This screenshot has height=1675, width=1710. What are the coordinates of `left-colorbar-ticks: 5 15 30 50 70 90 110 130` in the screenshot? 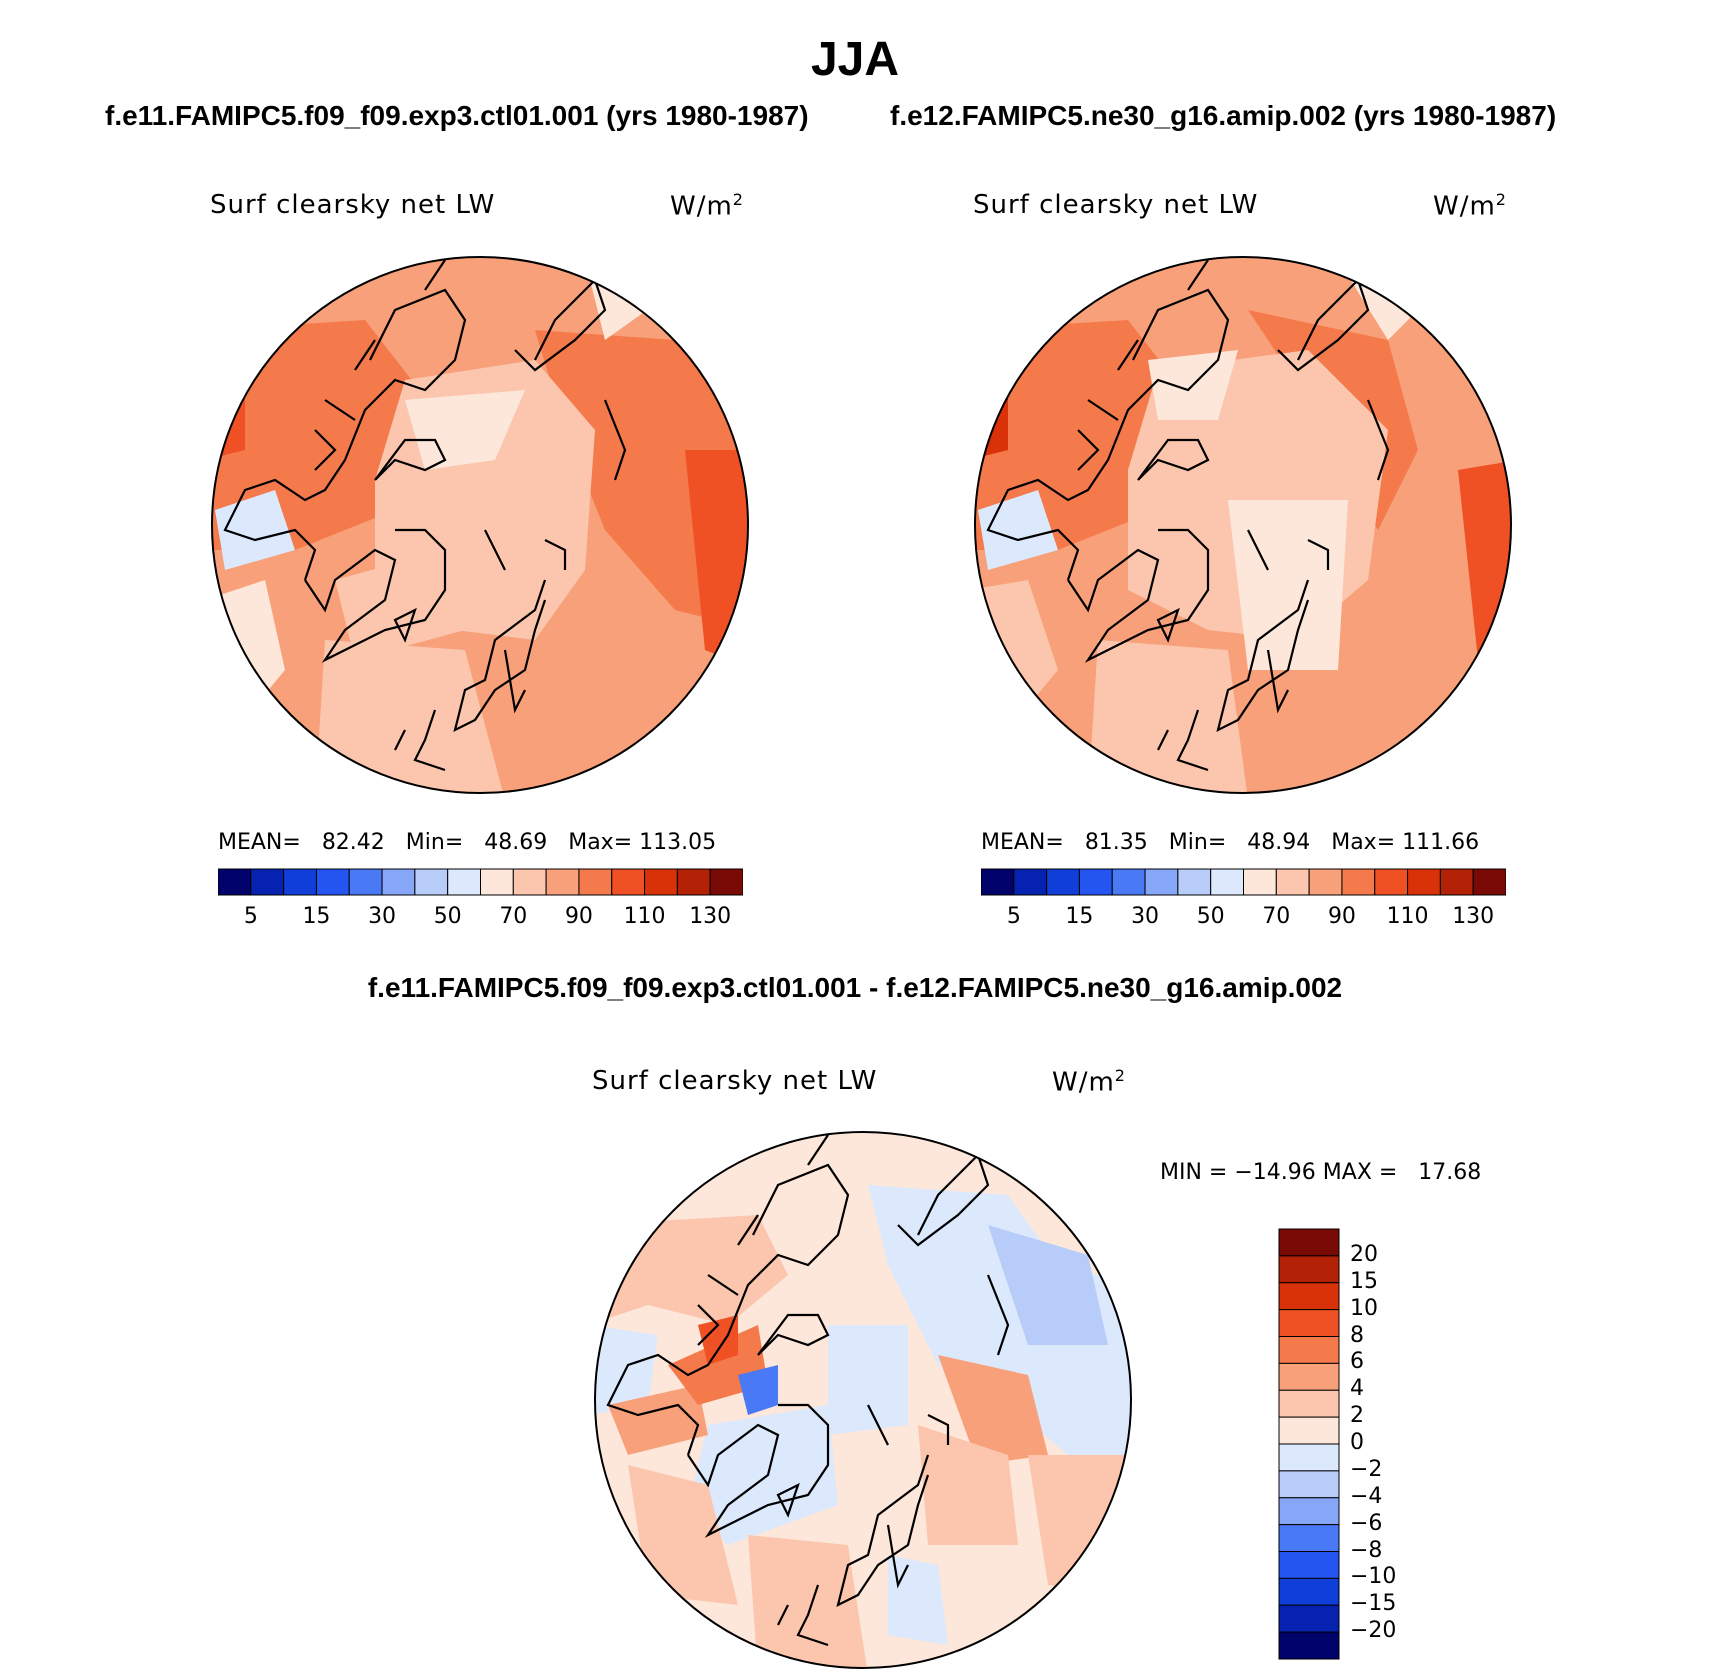 It's located at (480, 919).